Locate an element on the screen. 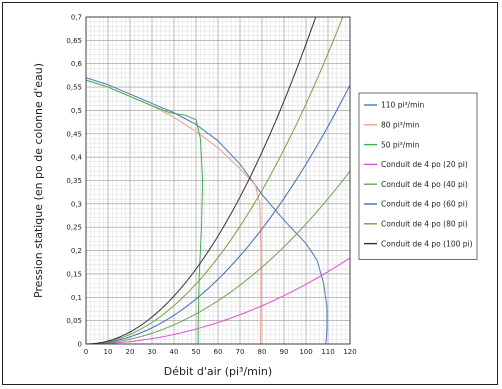  legend-box is located at coordinates (418, 176).